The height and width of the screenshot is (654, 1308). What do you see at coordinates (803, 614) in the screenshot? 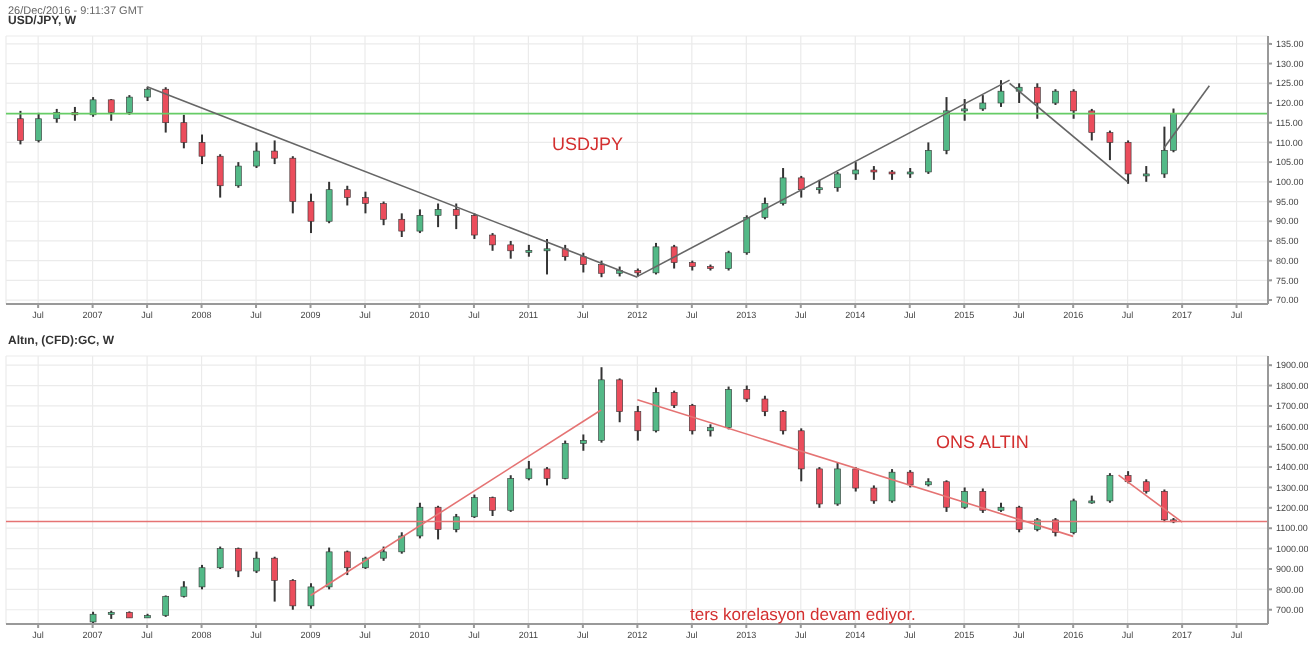
I see `annotation: ters korelasyon devam ediyor.` at bounding box center [803, 614].